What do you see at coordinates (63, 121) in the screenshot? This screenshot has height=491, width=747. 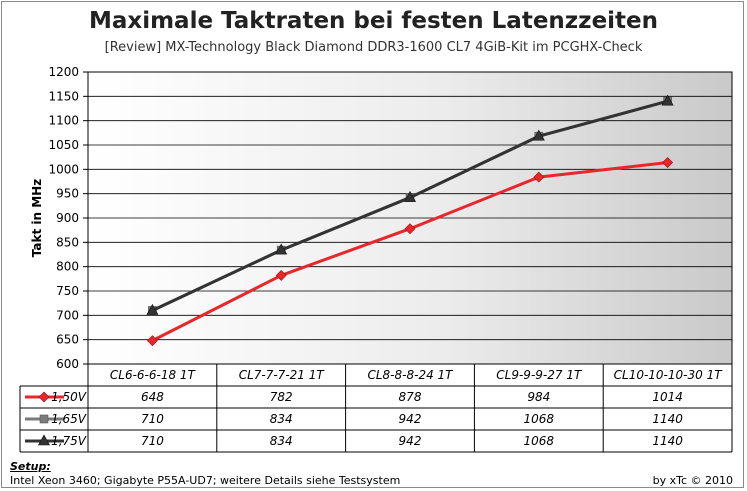 I see `y-tick-label: 1100` at bounding box center [63, 121].